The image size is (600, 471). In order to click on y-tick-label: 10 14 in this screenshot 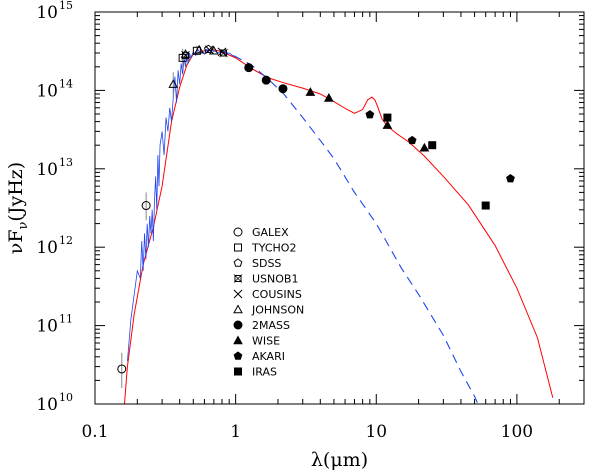, I will do `click(54, 89)`.